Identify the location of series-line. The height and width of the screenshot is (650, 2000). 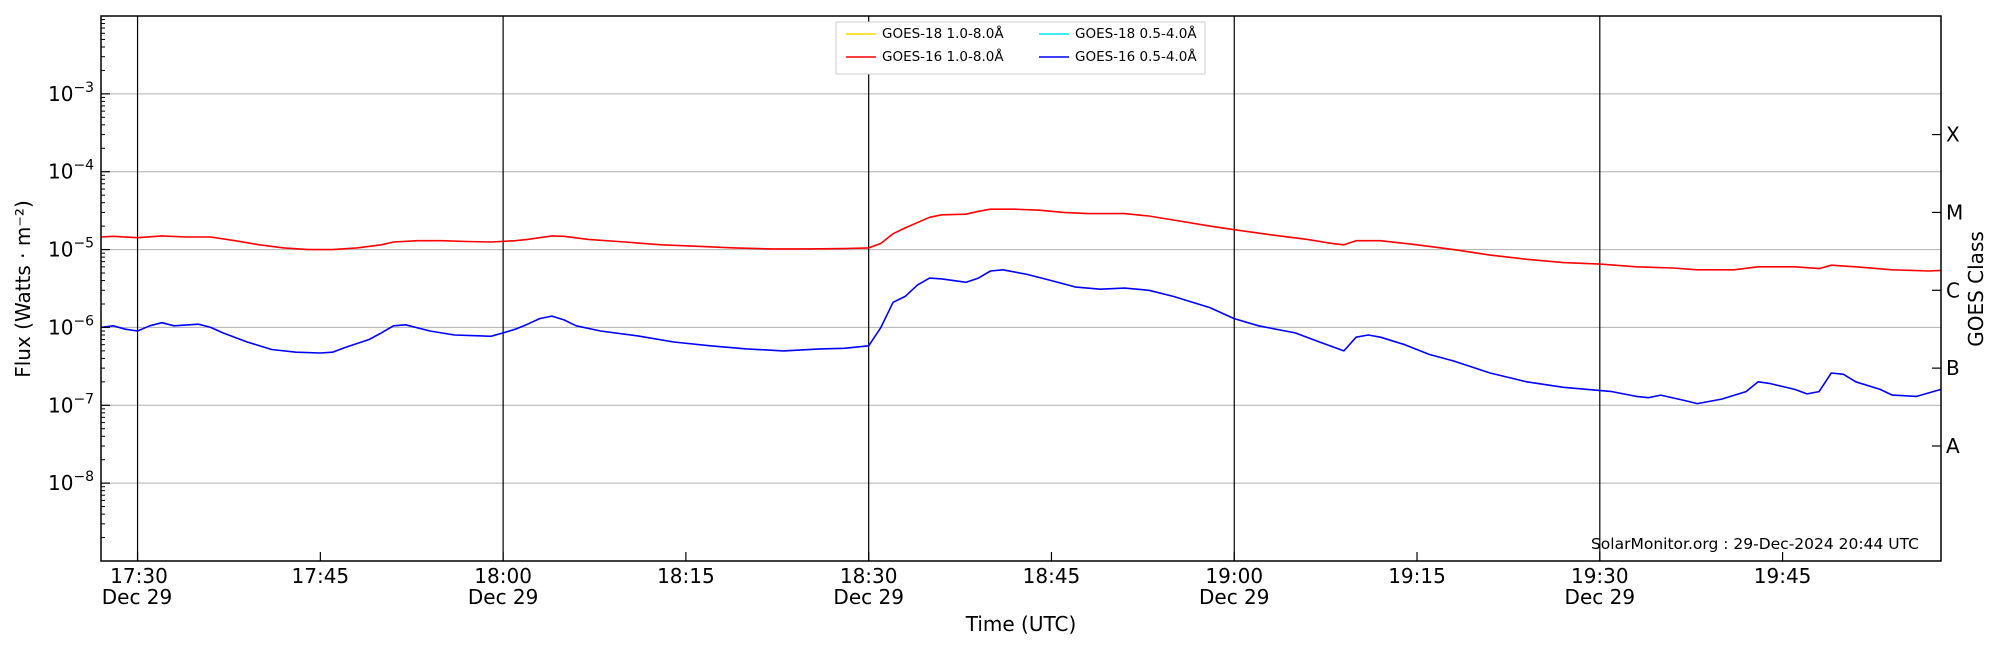
(1021, 240).